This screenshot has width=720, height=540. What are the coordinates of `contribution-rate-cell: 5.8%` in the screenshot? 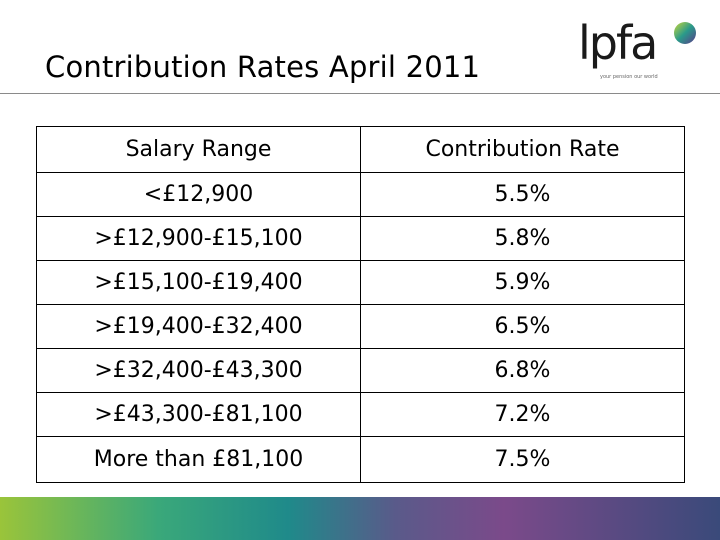 It's located at (522, 238).